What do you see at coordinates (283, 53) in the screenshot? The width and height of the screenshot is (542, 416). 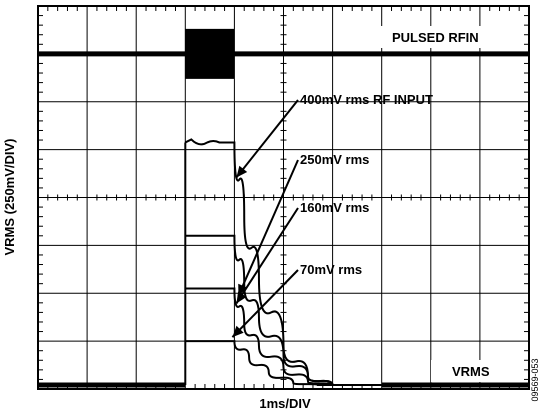 I see `rf-pulse-trace` at bounding box center [283, 53].